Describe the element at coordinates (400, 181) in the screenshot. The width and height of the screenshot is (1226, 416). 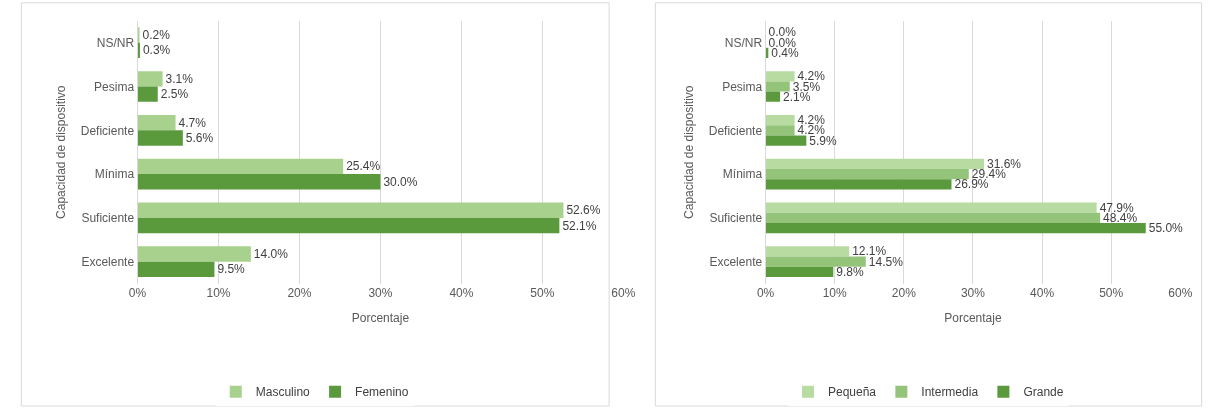
I see `data-label: 30.0%` at that location.